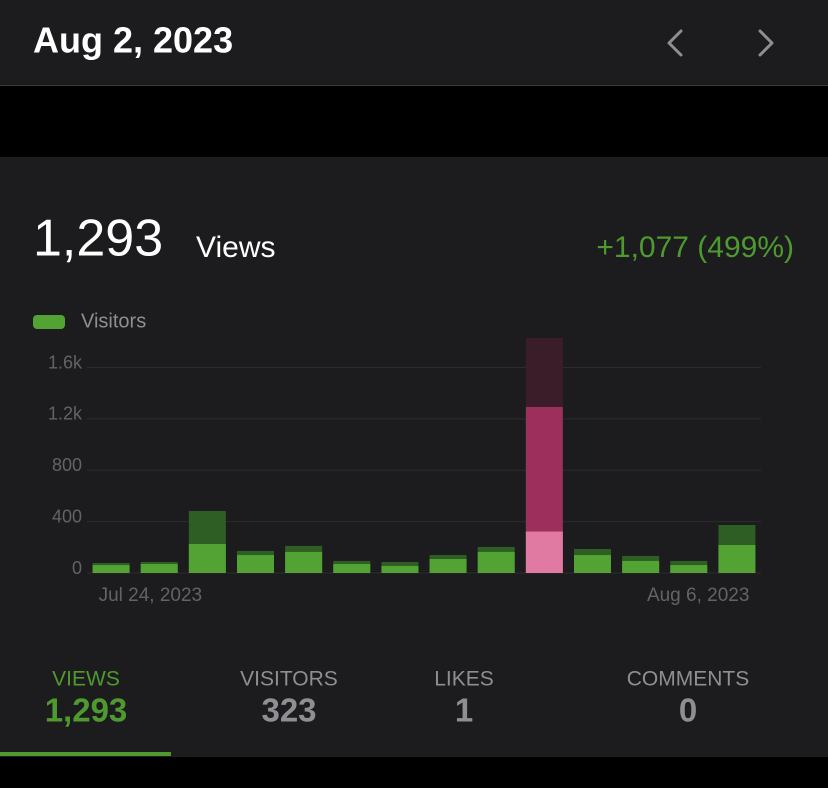 The height and width of the screenshot is (788, 828). Describe the element at coordinates (133, 40) in the screenshot. I see `header-title: Aug 2, 2023` at that location.